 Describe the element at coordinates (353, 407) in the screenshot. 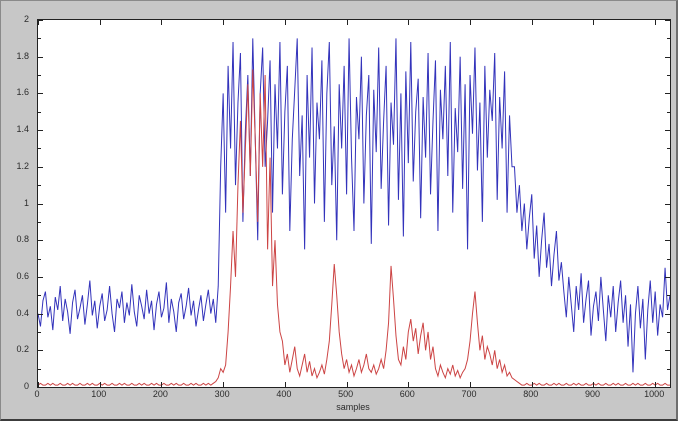

I see `x-axis-title: samples` at that location.